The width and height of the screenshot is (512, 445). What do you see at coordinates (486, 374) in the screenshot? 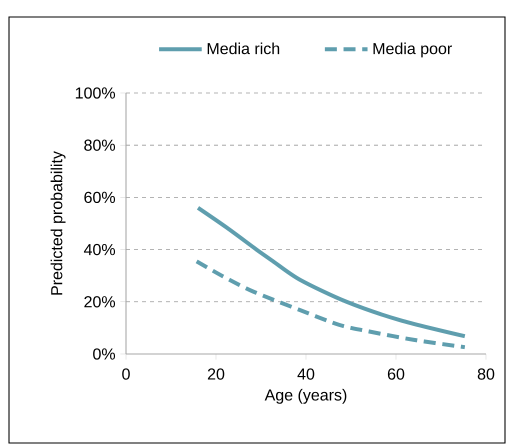
I see `x-tick-label: 80` at bounding box center [486, 374].